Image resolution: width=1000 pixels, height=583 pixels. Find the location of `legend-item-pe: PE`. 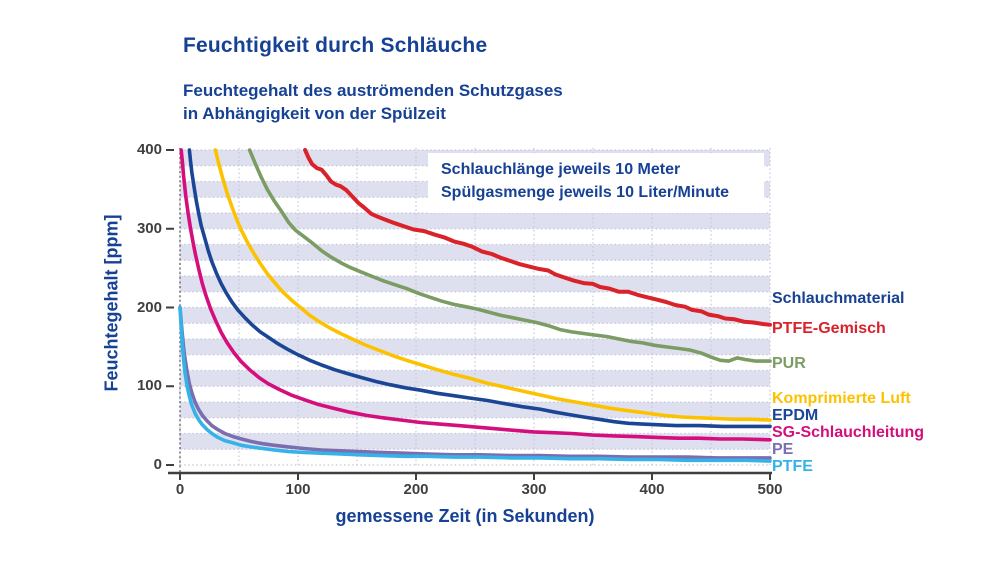

legend-item-pe: PE is located at coordinates (783, 449).